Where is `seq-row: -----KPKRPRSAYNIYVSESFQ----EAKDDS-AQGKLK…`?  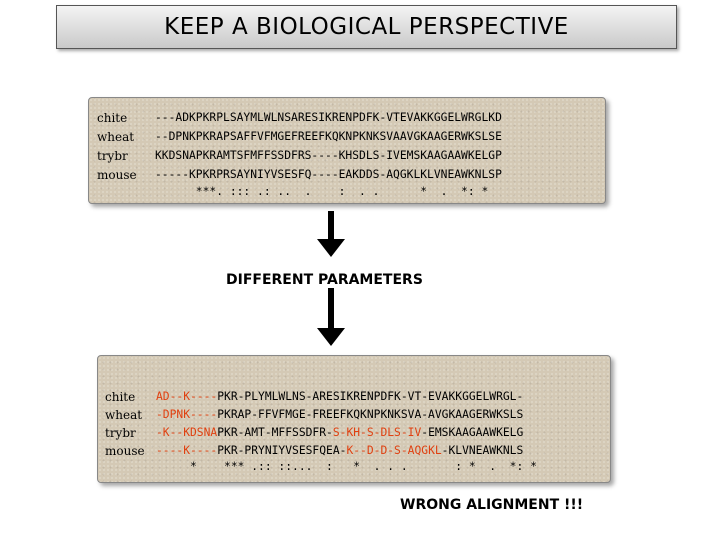
seq-row: -----KPKRPRSAYNIYVSESFQ----EAKDDS-AQGKLK… is located at coordinates (328, 174).